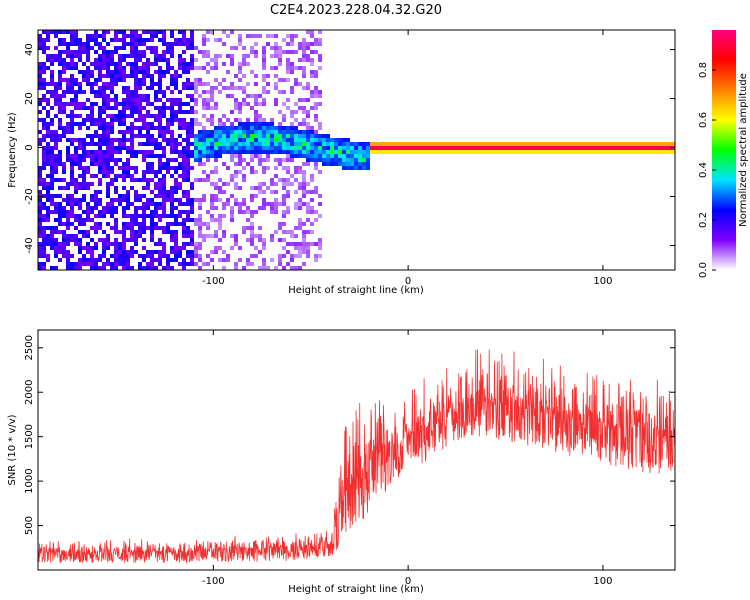 The width and height of the screenshot is (750, 600). What do you see at coordinates (12, 449) in the screenshot?
I see `snr-y-axis-label: SNR (10 * v/v)` at bounding box center [12, 449].